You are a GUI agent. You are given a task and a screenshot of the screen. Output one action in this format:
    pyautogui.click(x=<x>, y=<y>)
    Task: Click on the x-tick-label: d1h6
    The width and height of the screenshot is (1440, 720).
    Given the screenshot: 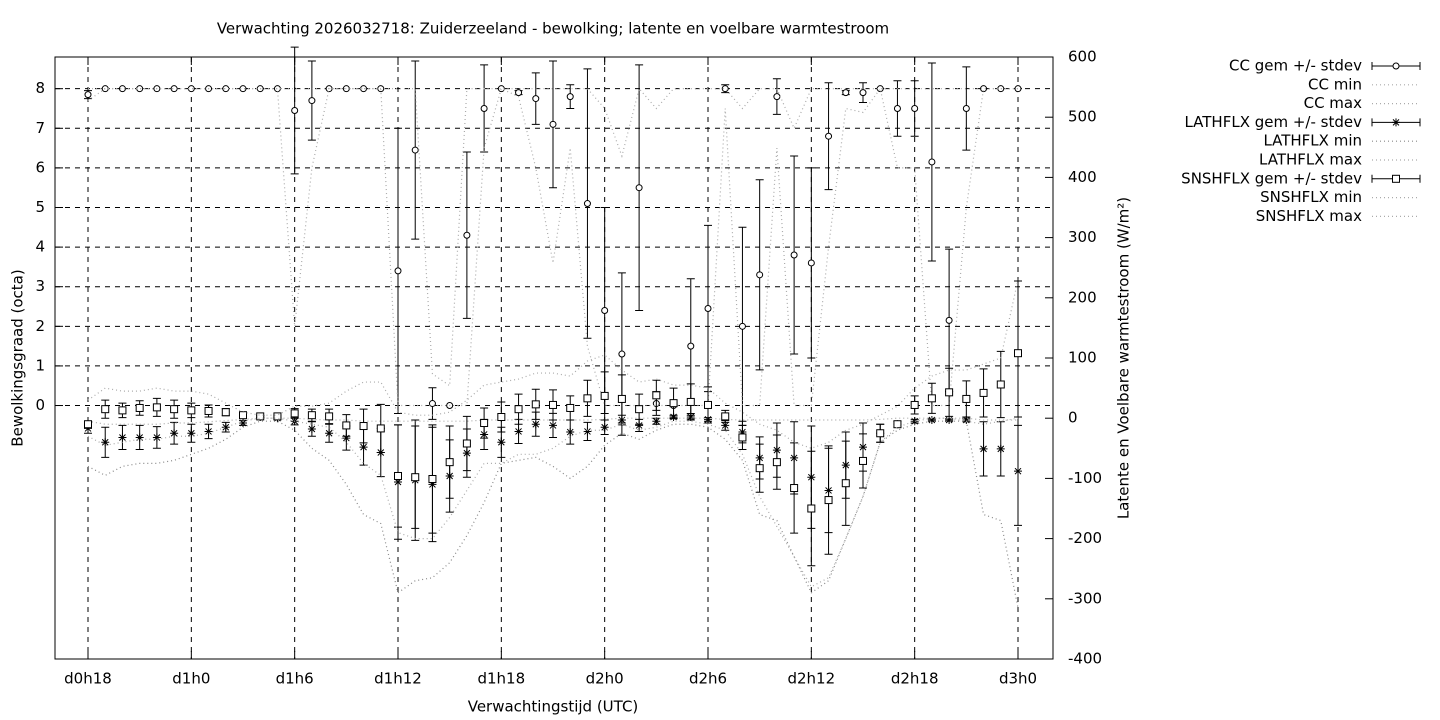 What is the action you would take?
    pyautogui.click(x=295, y=679)
    